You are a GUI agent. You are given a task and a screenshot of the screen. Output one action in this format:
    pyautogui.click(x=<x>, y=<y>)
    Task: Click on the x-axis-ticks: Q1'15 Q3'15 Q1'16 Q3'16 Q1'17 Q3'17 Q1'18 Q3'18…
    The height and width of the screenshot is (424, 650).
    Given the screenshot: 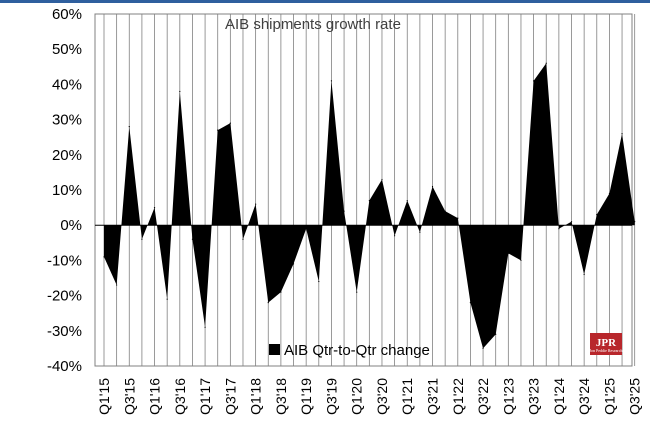 What is the action you would take?
    pyautogui.click(x=369, y=396)
    